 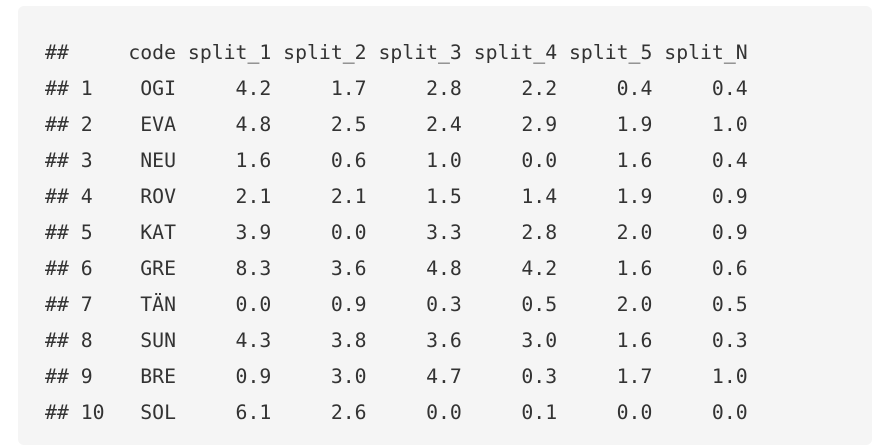 What do you see at coordinates (396, 160) in the screenshot?
I see `output-row: ## 3 NEU 1.6 0.6 1.0 0.0 1.6 0.4` at bounding box center [396, 160].